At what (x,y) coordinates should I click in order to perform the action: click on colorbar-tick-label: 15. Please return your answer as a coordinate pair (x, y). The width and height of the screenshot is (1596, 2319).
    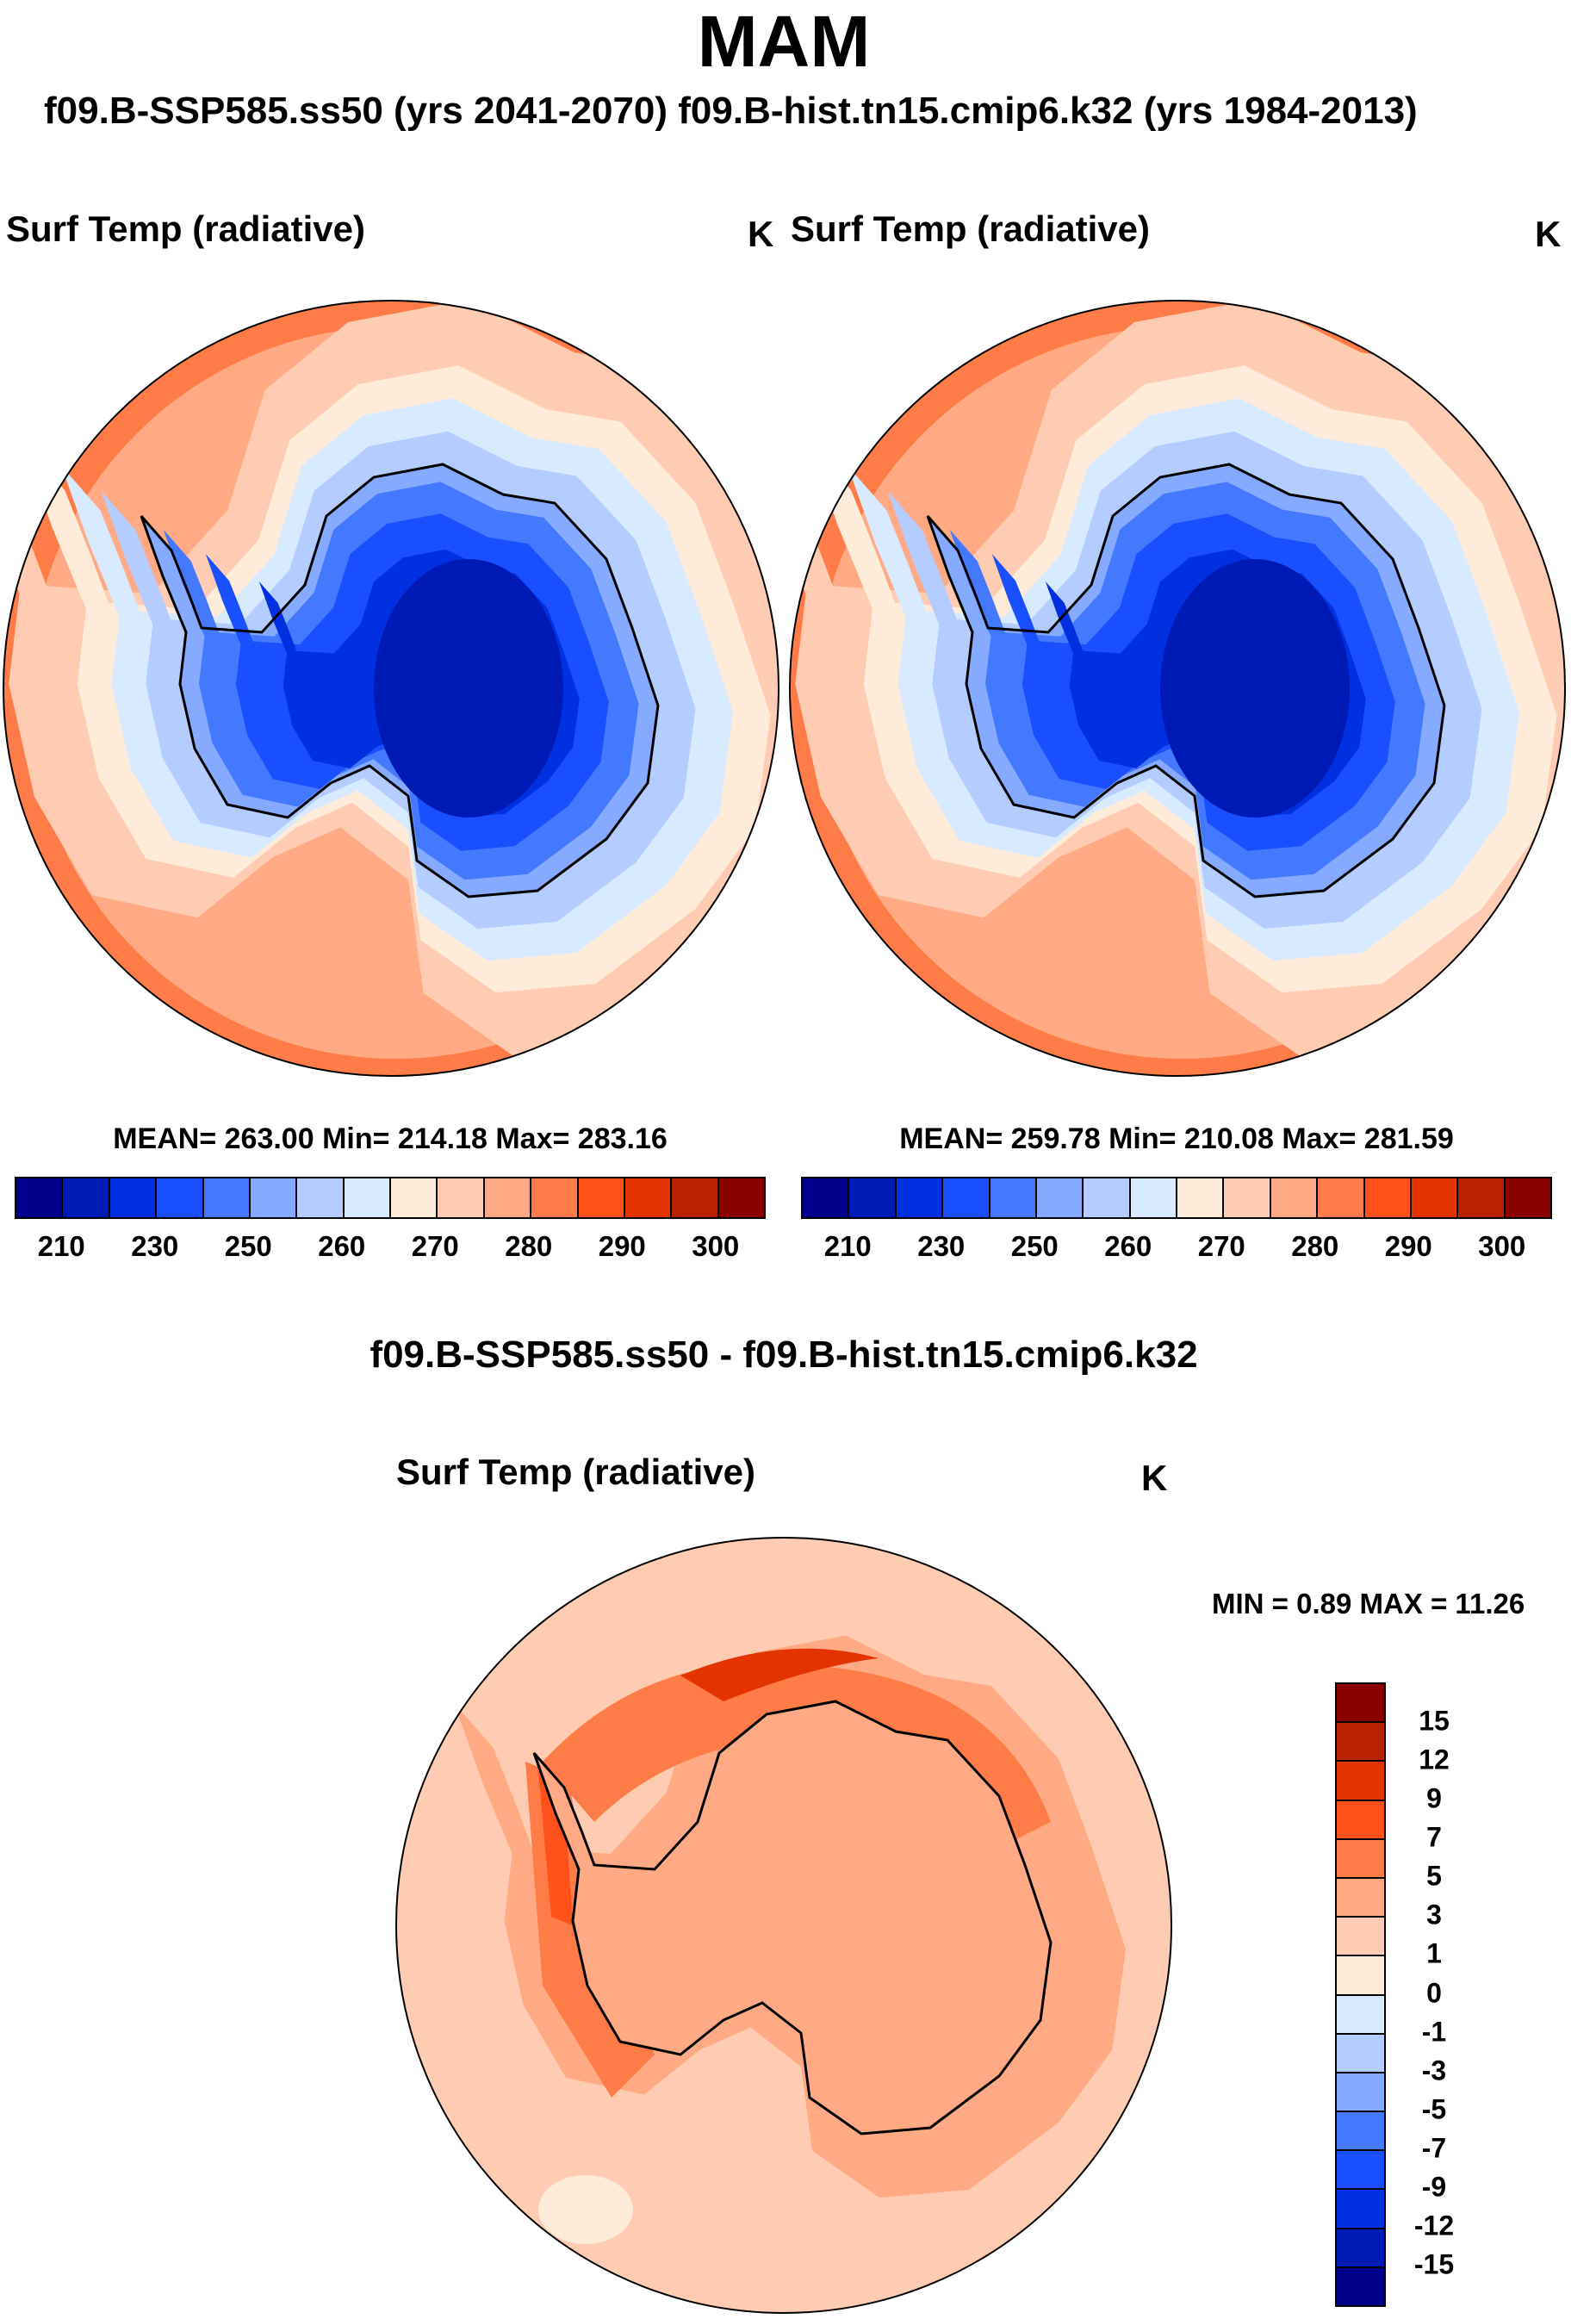
    Looking at the image, I should click on (1434, 1721).